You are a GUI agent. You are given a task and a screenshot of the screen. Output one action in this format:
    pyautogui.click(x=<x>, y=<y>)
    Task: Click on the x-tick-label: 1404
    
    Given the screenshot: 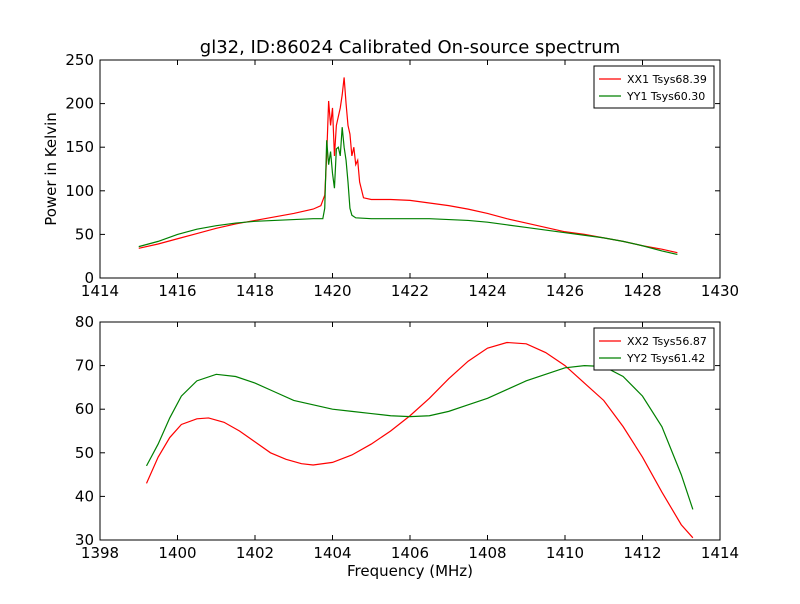 What is the action you would take?
    pyautogui.click(x=332, y=553)
    